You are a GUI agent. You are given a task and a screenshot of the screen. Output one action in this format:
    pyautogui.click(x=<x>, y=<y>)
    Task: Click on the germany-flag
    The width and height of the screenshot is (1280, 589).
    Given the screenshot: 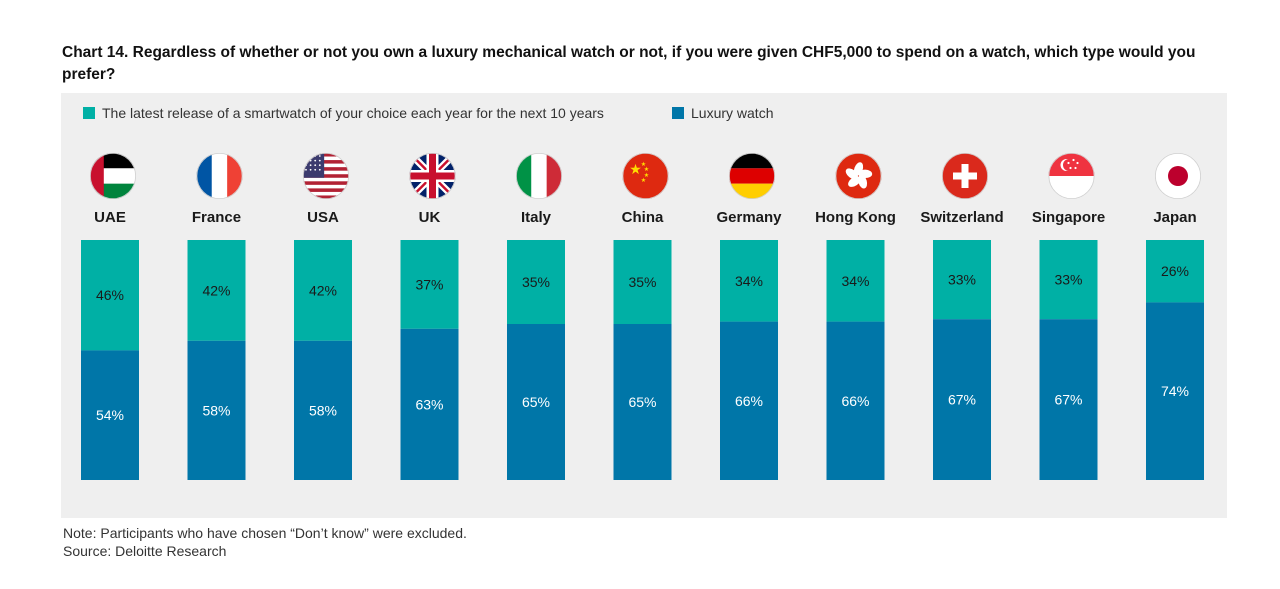 What is the action you would take?
    pyautogui.click(x=752, y=176)
    